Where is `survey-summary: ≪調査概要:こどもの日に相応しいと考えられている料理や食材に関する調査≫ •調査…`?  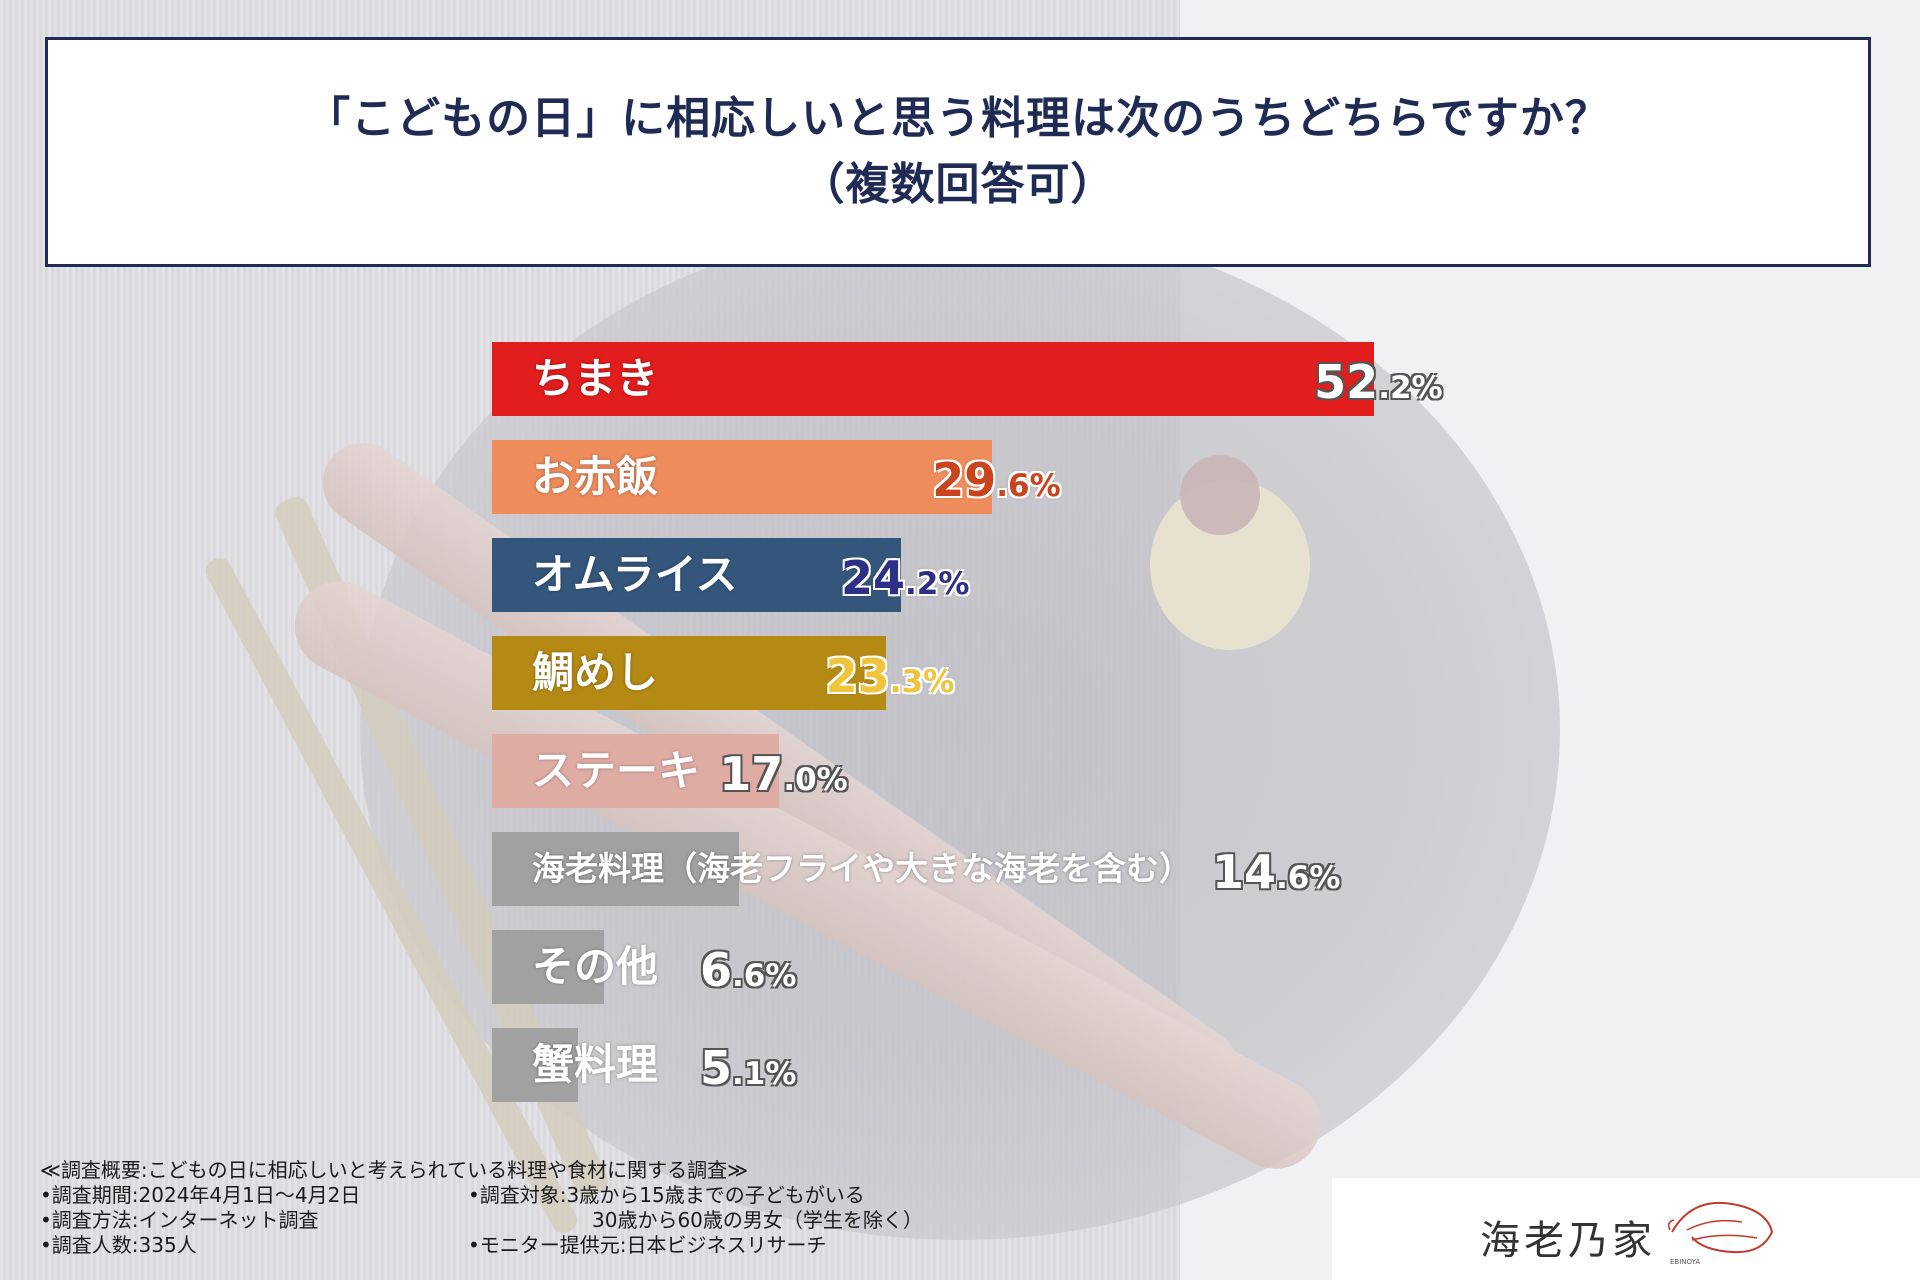
survey-summary: ≪調査概要:こどもの日に相応しいと考えられている料理や食材に関する調査≫ •調査… is located at coordinates (481, 1208).